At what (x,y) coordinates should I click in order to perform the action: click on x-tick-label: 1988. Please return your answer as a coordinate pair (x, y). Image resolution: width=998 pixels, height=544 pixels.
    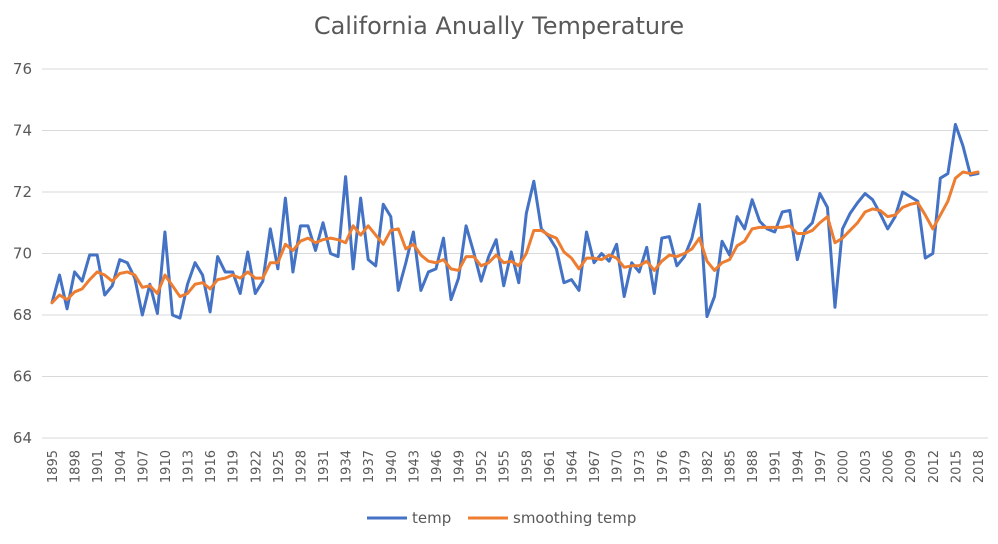
    Looking at the image, I should click on (753, 466).